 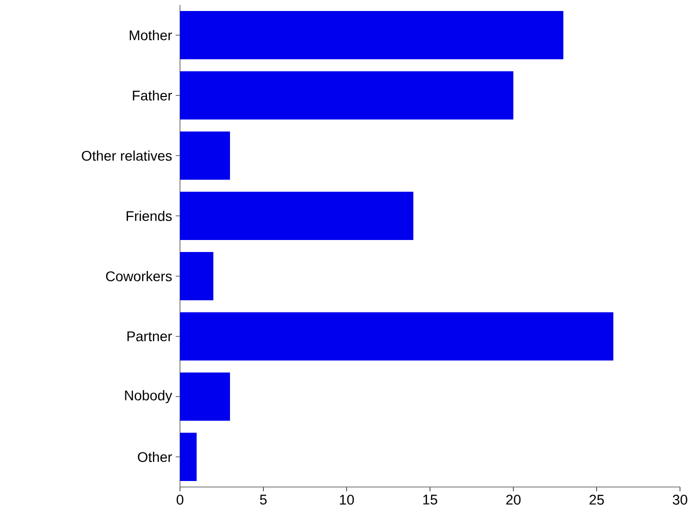 I want to click on x-tick-label: 10, so click(x=347, y=499).